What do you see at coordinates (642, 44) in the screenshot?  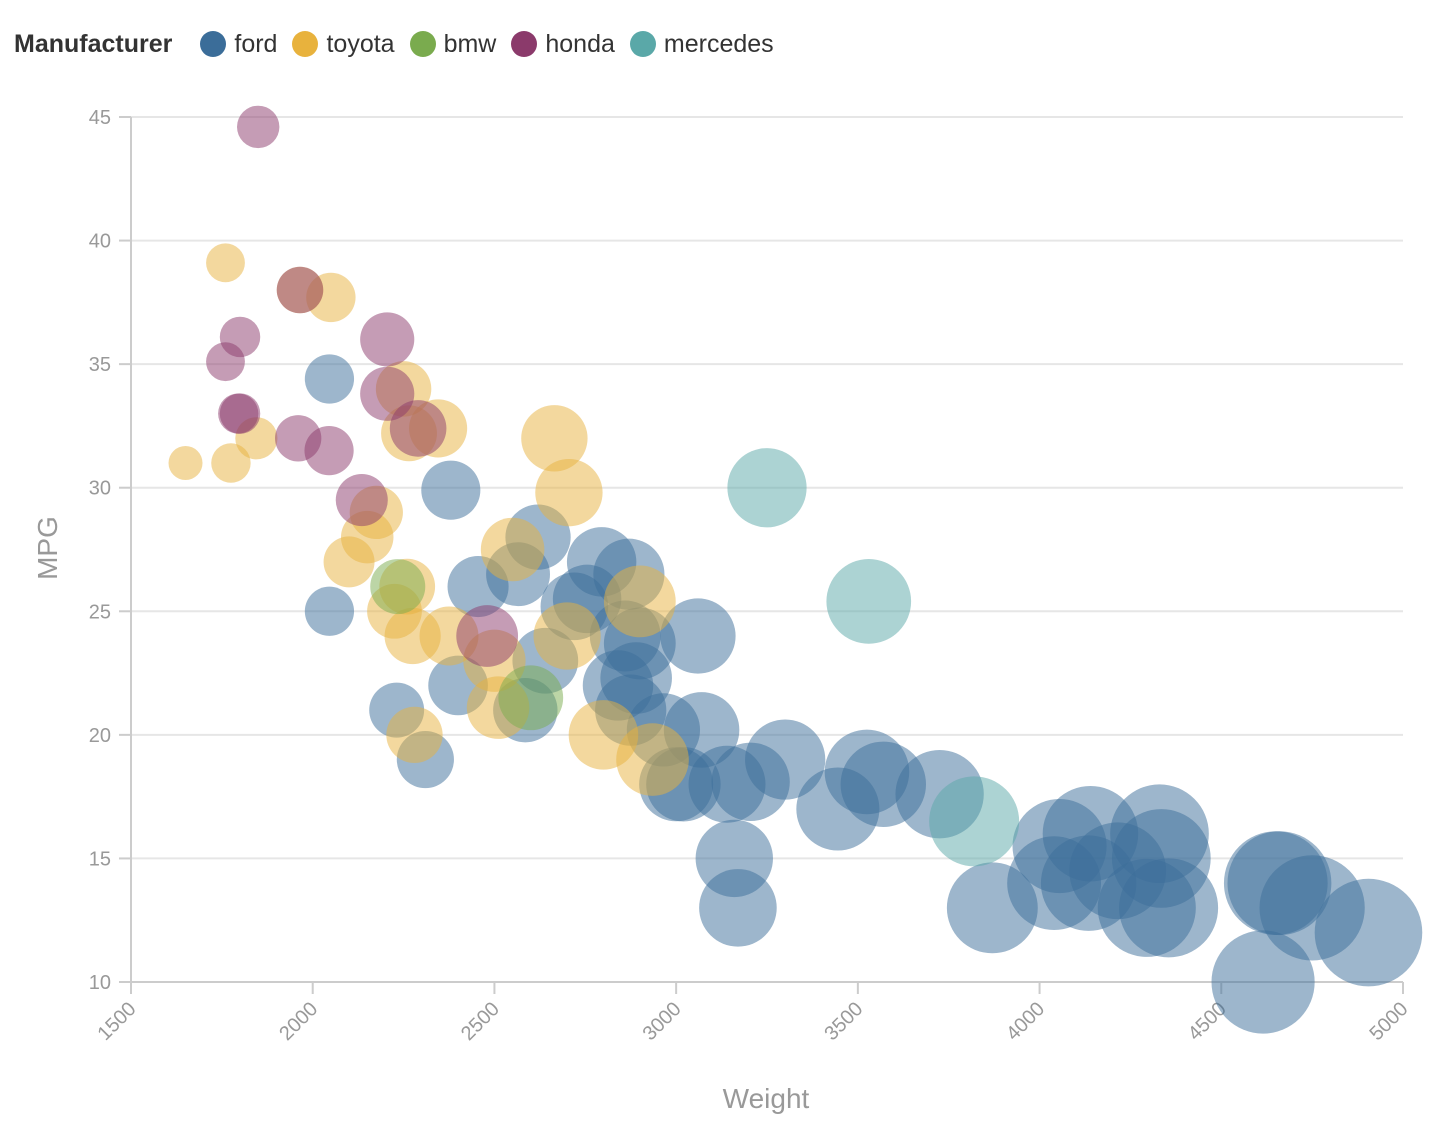 I see `legend-swatch-mercedes` at bounding box center [642, 44].